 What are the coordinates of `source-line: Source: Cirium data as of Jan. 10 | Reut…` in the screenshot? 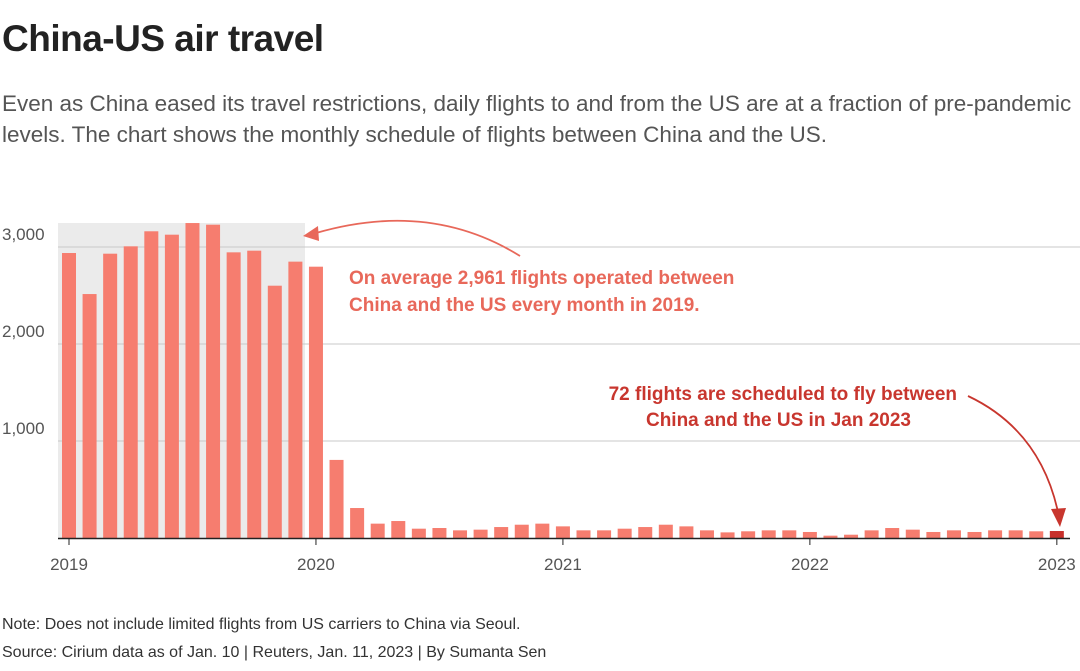 It's located at (274, 652).